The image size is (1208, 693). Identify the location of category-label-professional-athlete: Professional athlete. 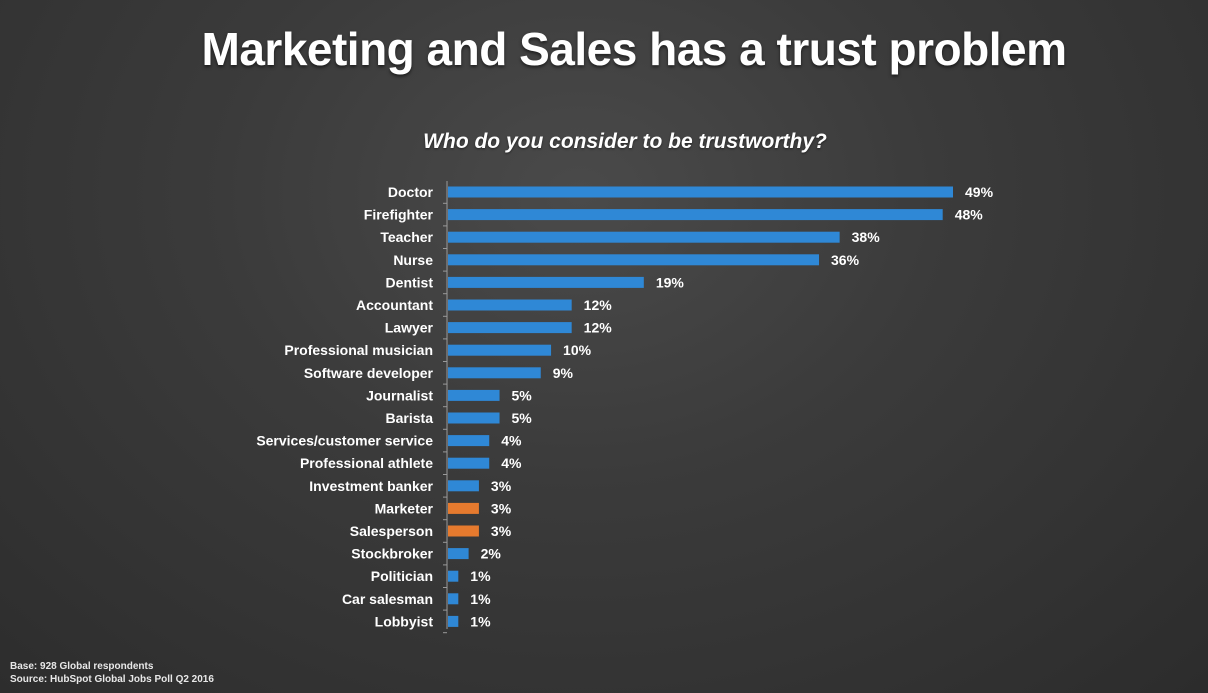
(366, 463).